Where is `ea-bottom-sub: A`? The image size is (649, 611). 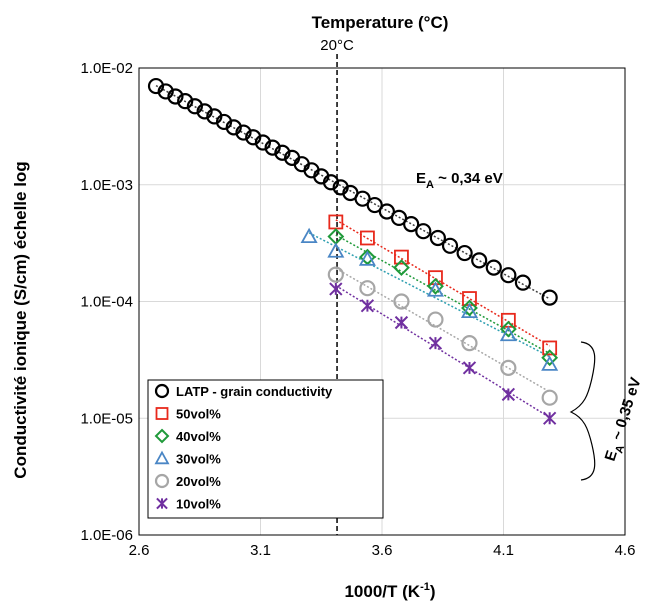 ea-bottom-sub: A is located at coordinates (620, 449).